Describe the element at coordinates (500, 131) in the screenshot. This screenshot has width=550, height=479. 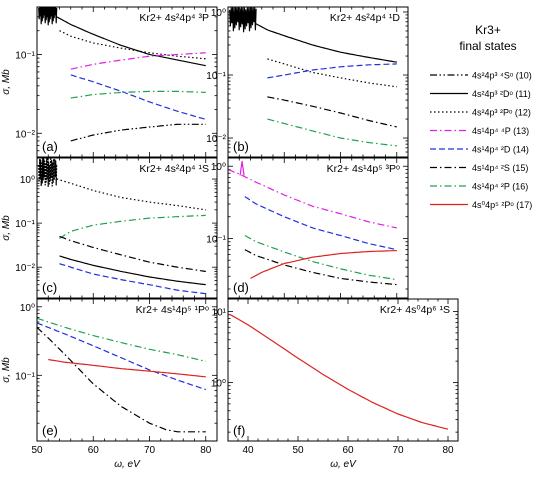
I see `legend-label-13: 4s¹4p⁴ ⁴P (13)` at that location.